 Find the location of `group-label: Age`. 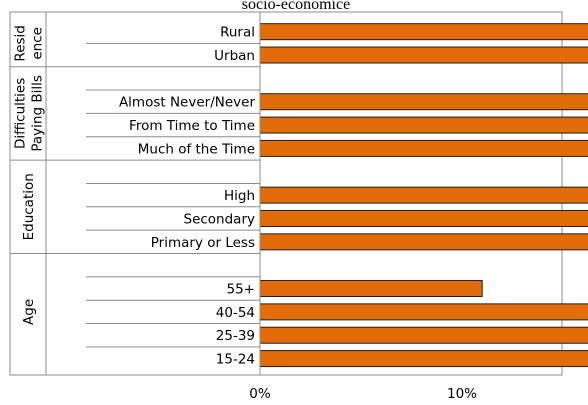

group-label: Age is located at coordinates (29, 312).